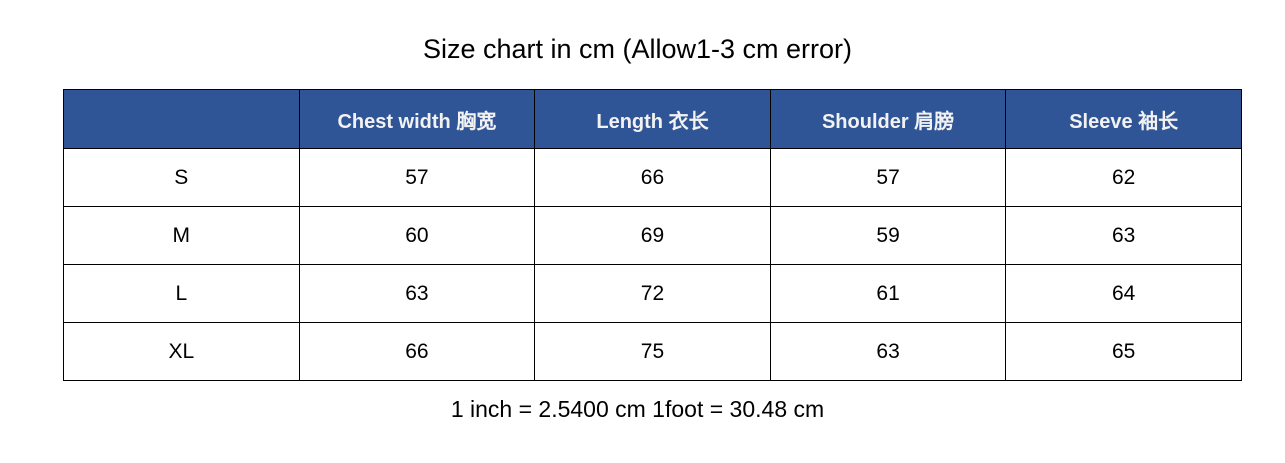 The width and height of the screenshot is (1285, 463). I want to click on header-length: Length 衣长, so click(652, 119).